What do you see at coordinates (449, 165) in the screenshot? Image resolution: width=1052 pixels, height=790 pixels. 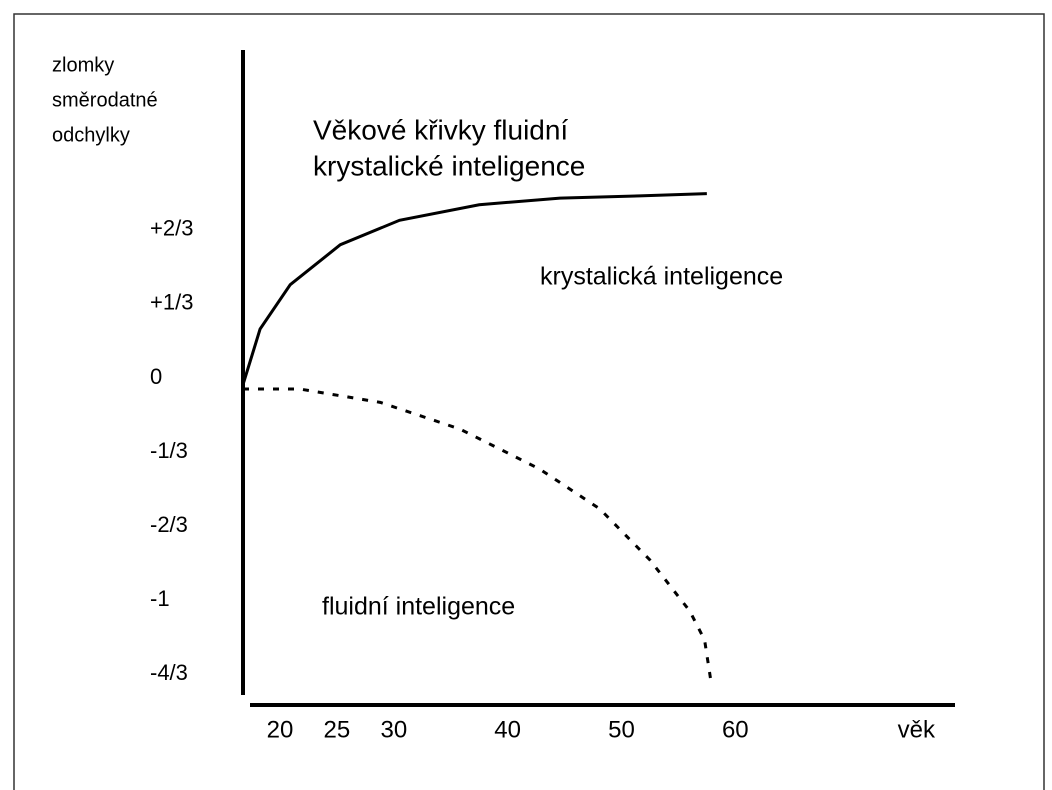 I see `chart-title: krystalické inteligence` at bounding box center [449, 165].